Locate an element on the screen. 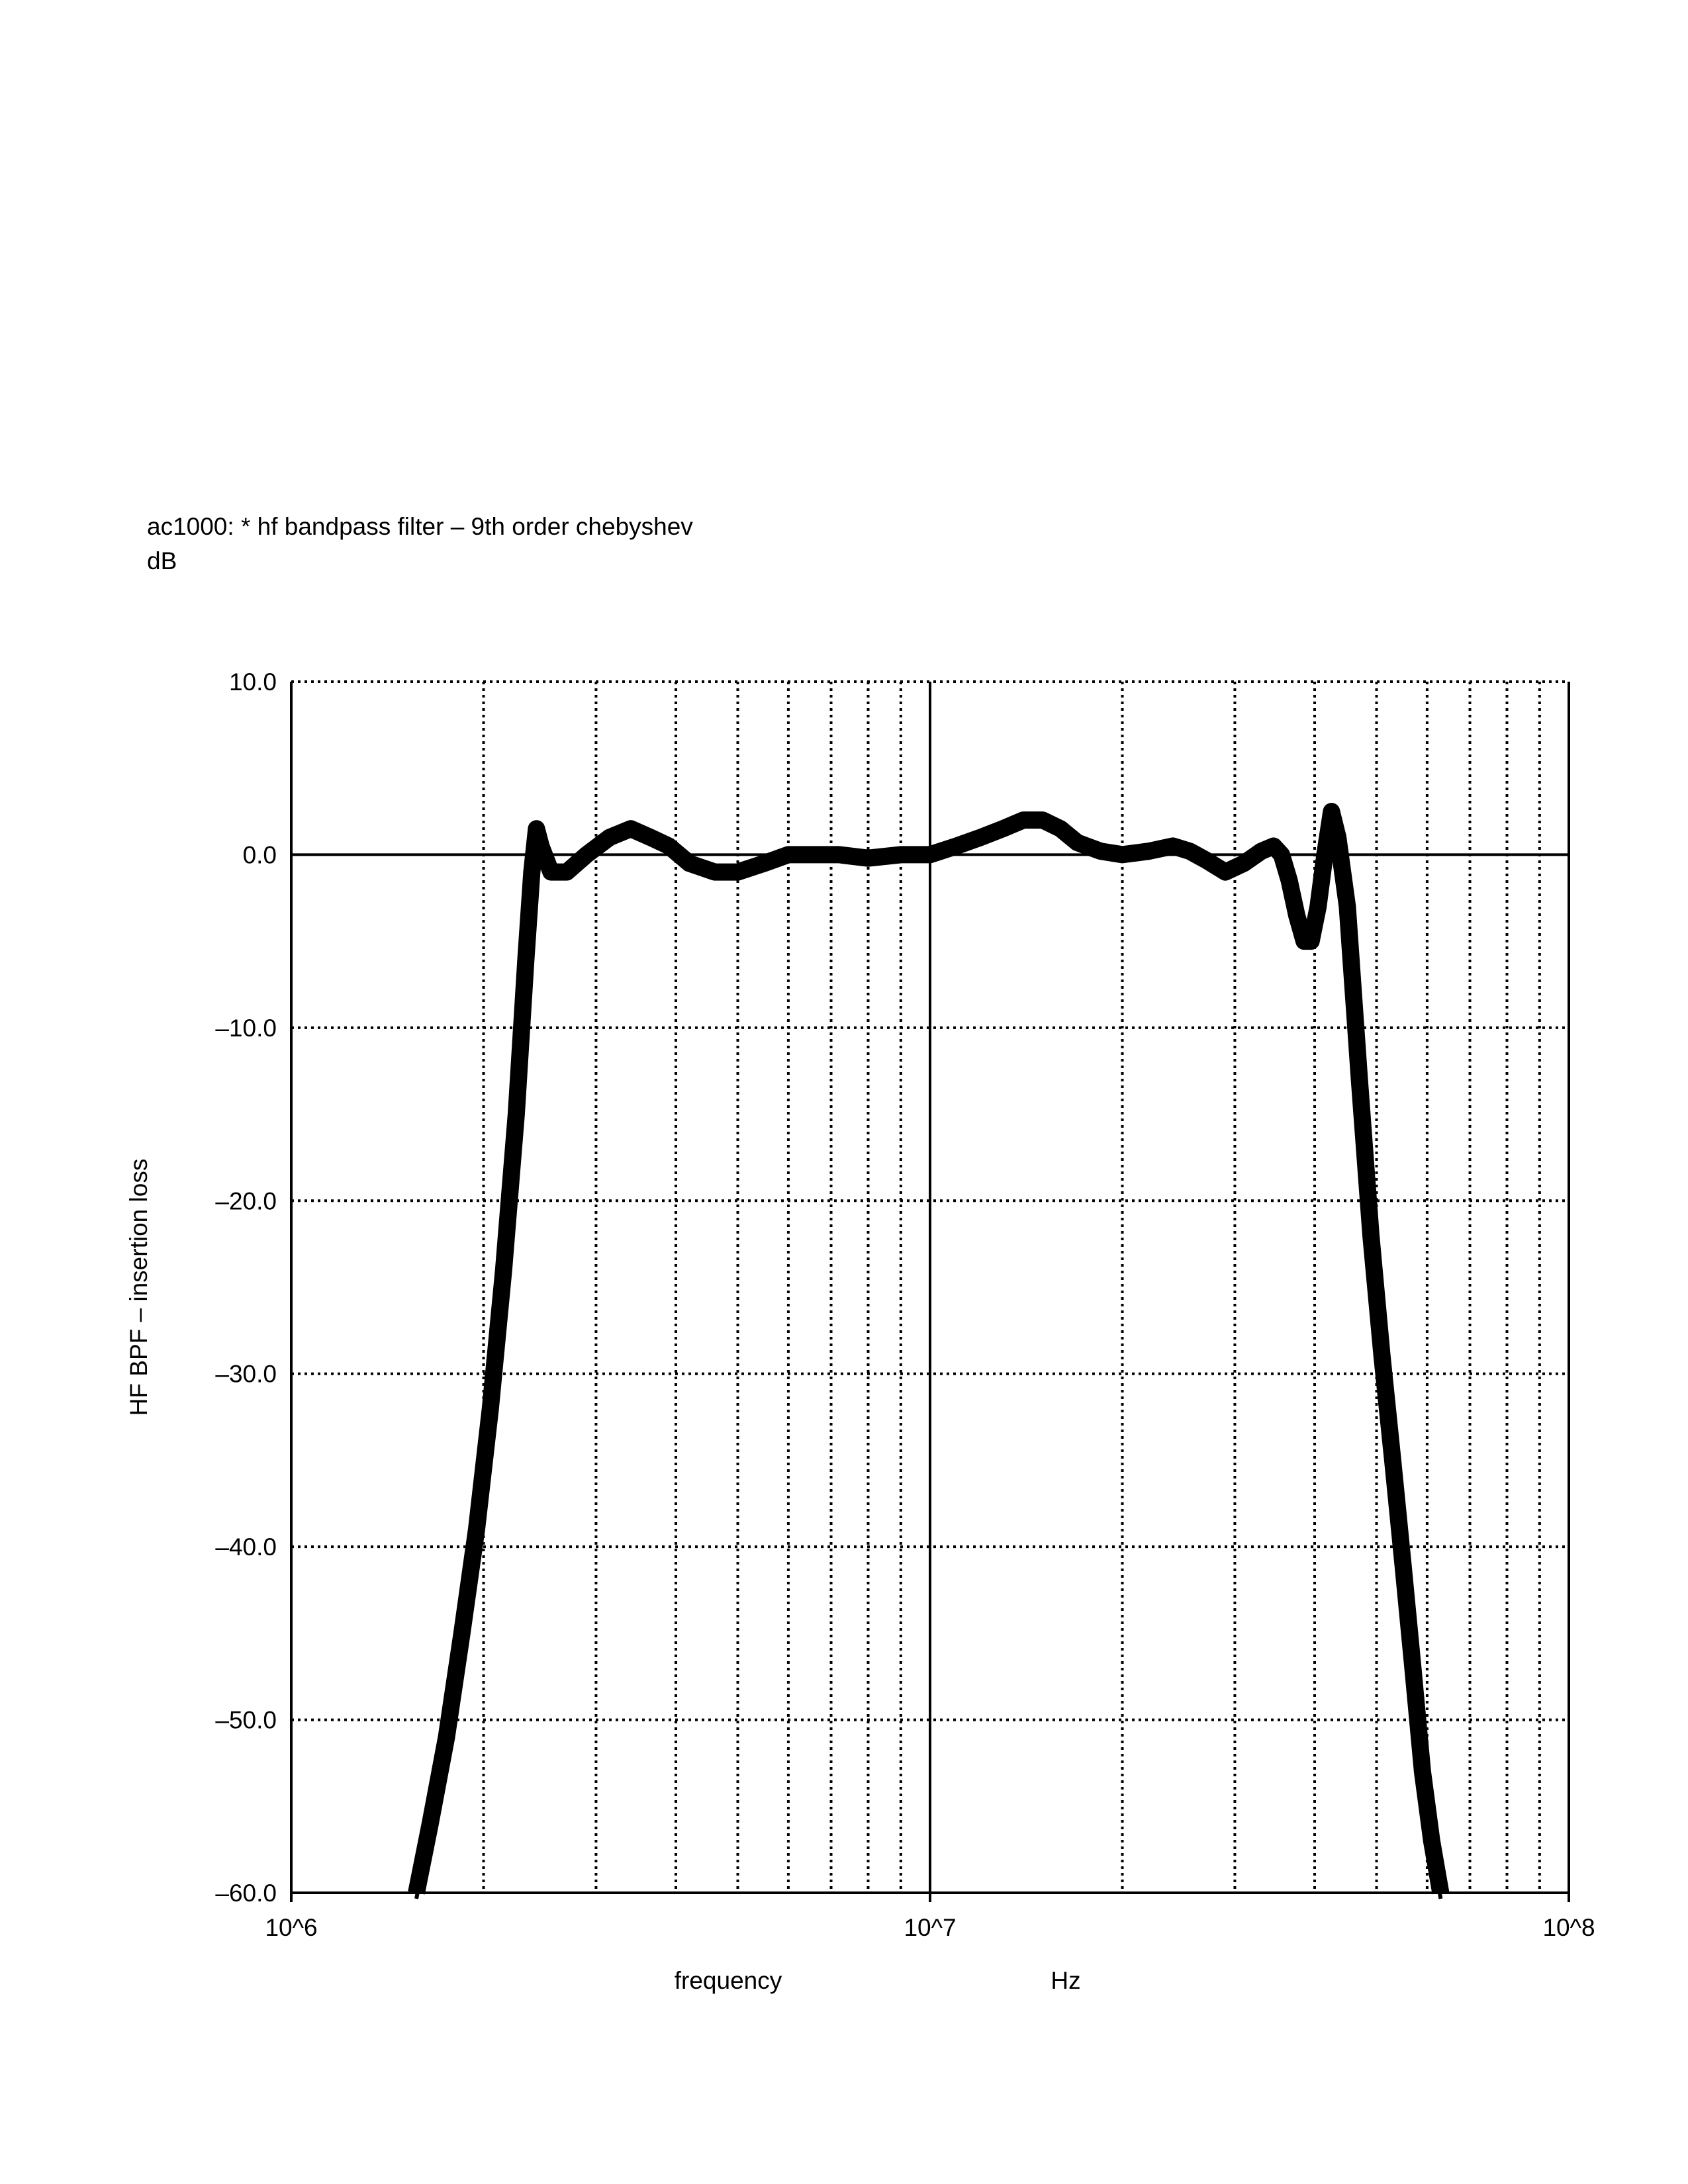  y-tick-labels: 10.0 0.0 –10.0 –20.0 –30.0 –40.0 –50.0 –60.0 is located at coordinates (246, 1287).